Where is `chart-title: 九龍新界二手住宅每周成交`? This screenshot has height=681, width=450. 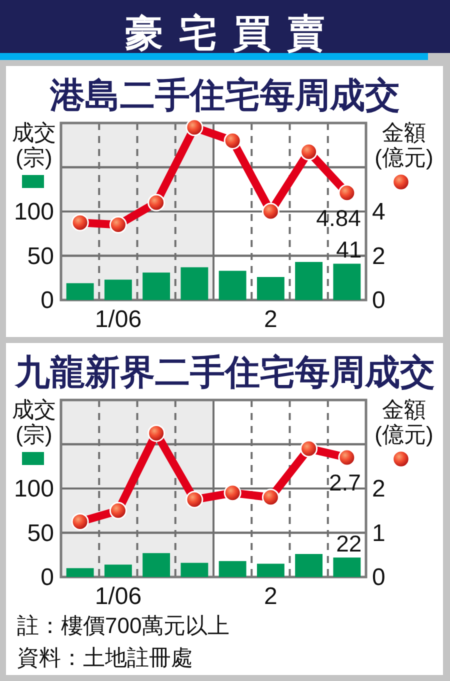 chart-title: 九龍新界二手住宅每周成交 is located at coordinates (224, 372).